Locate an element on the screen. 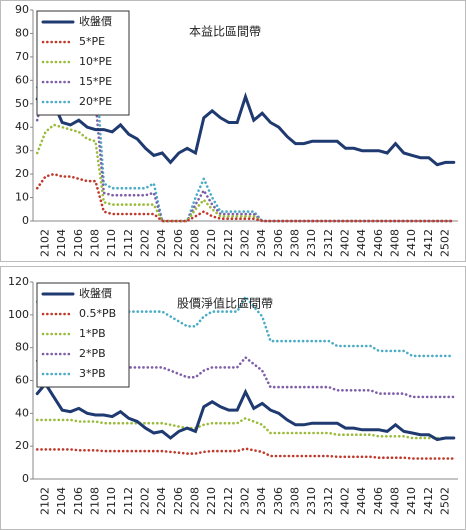  legend-label: 2*PB is located at coordinates (92, 353).